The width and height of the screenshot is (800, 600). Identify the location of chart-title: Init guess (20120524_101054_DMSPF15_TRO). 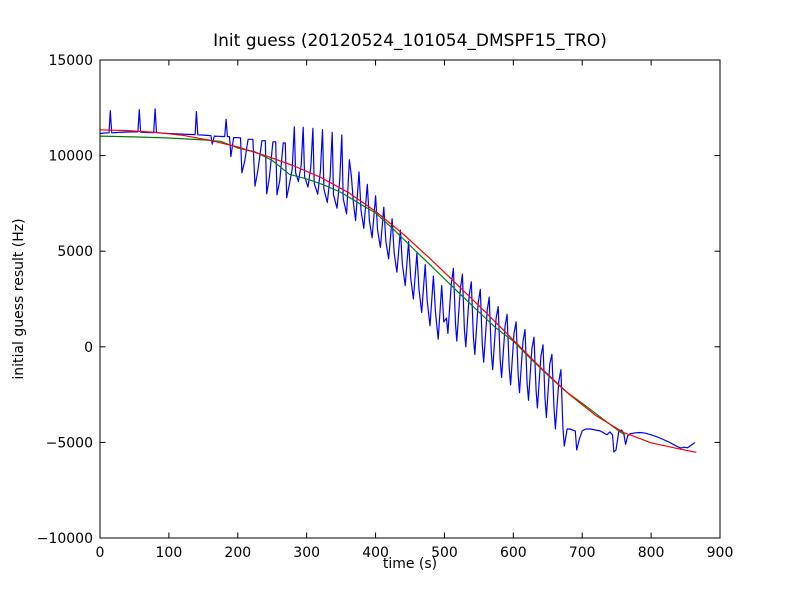
(410, 41).